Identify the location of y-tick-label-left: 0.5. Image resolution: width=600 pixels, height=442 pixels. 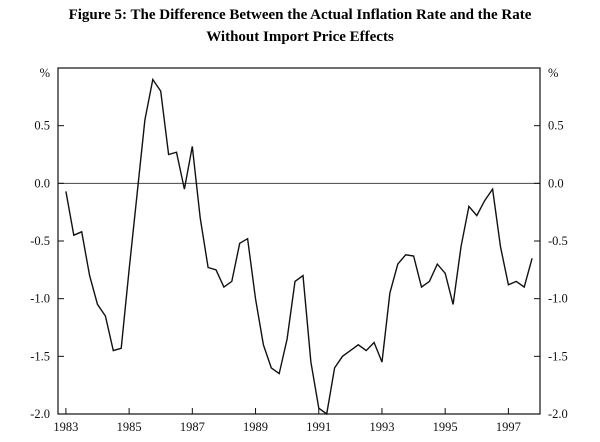
(42, 126).